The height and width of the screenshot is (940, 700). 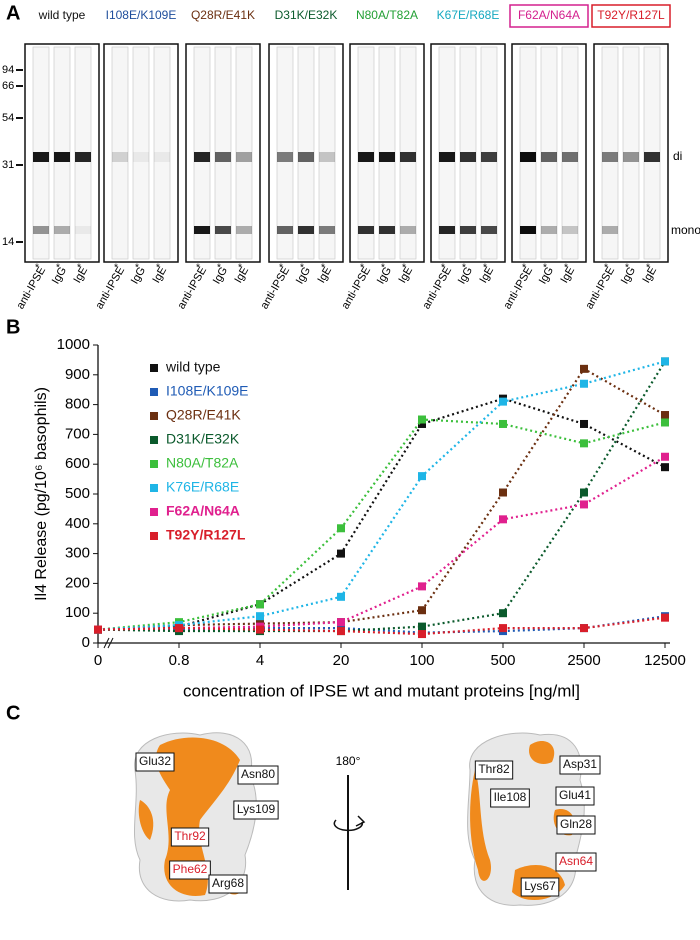 I want to click on y-tick-label: 1000, so click(x=73, y=344).